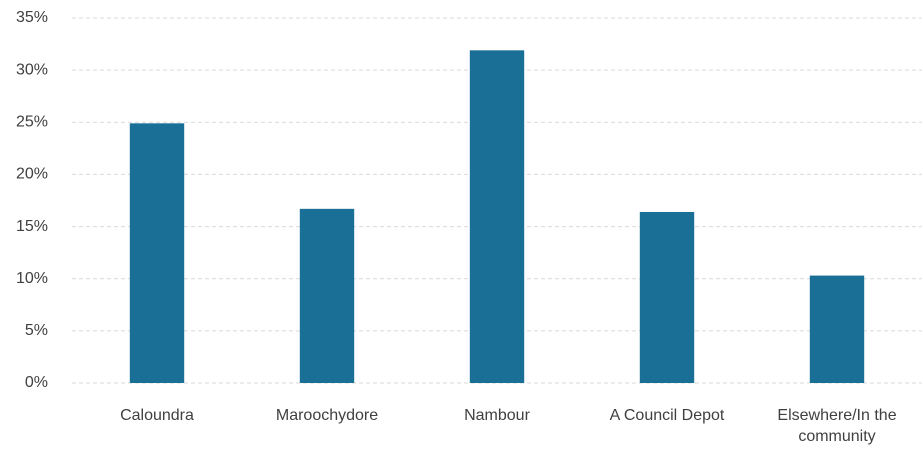 This screenshot has height=459, width=923. I want to click on y-tick-label: 35%, so click(32, 17).